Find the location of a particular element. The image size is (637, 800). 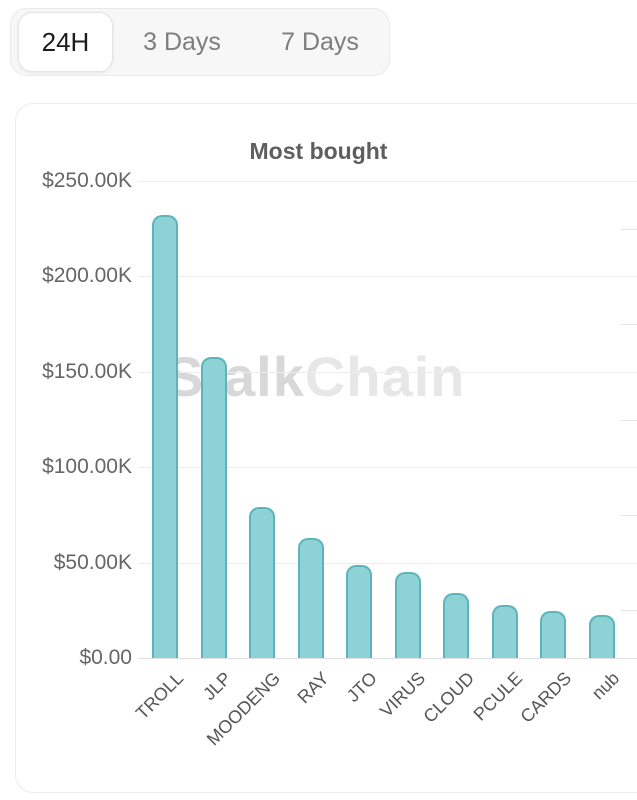

bar-cards is located at coordinates (553, 634).